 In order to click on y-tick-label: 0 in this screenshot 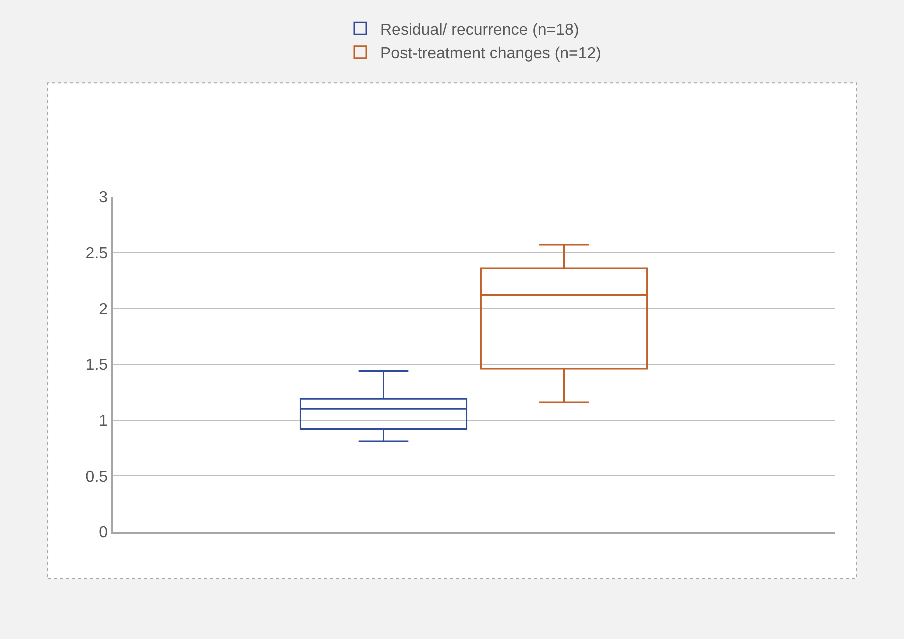, I will do `click(103, 533)`.